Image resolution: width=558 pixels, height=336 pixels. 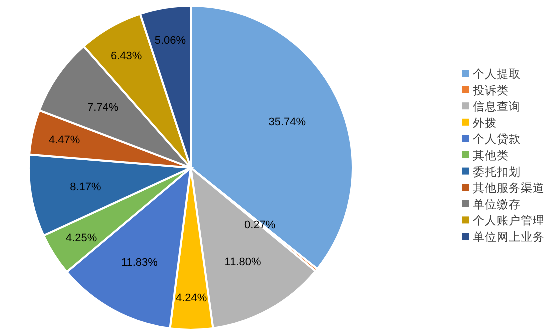 What do you see at coordinates (139, 262) in the screenshot?
I see `data-label: 11.83%` at bounding box center [139, 262].